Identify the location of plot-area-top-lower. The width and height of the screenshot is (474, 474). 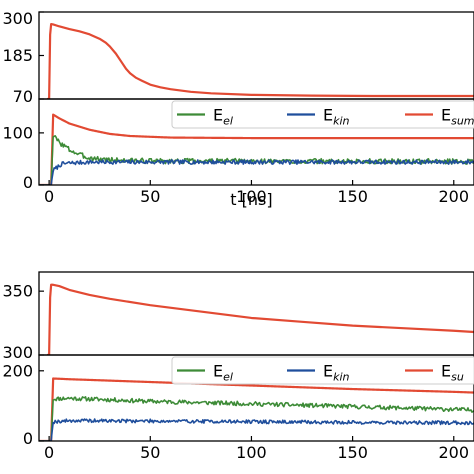
(256, 149).